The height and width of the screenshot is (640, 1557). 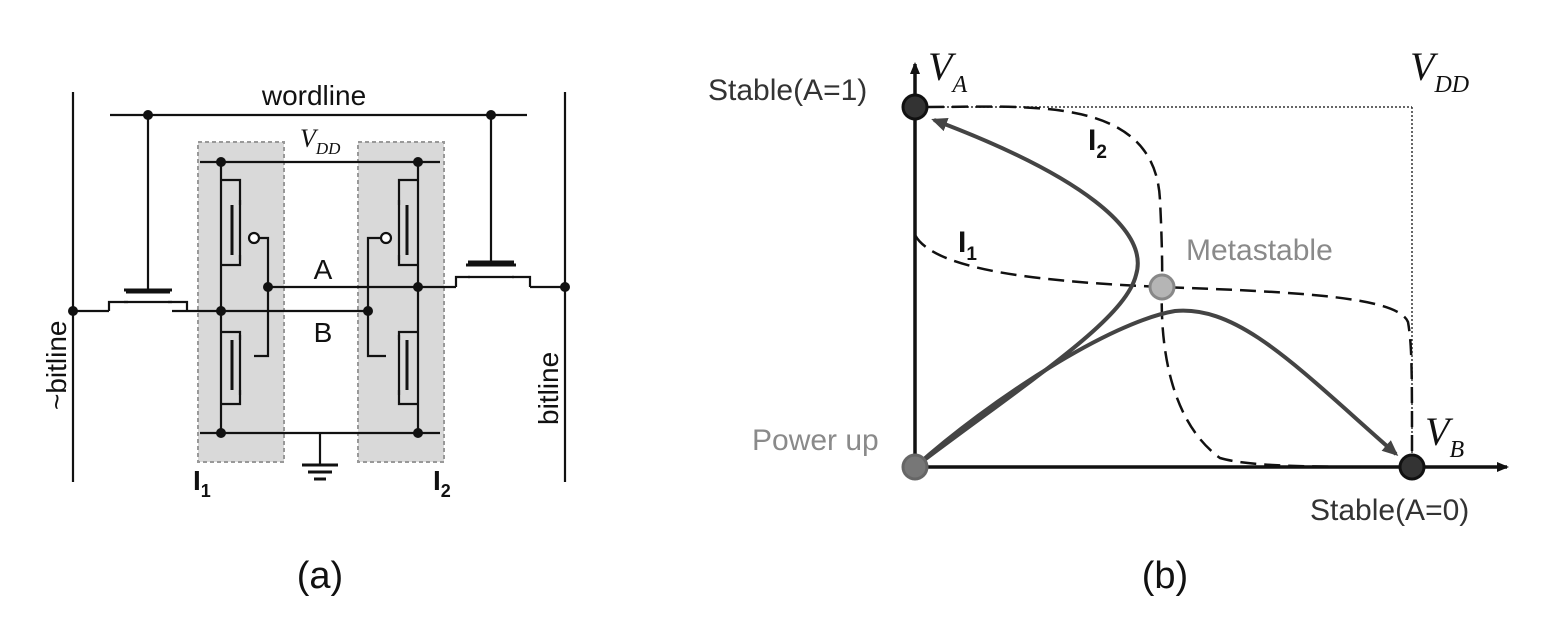 What do you see at coordinates (1444, 436) in the screenshot?
I see `vb-label: VB` at bounding box center [1444, 436].